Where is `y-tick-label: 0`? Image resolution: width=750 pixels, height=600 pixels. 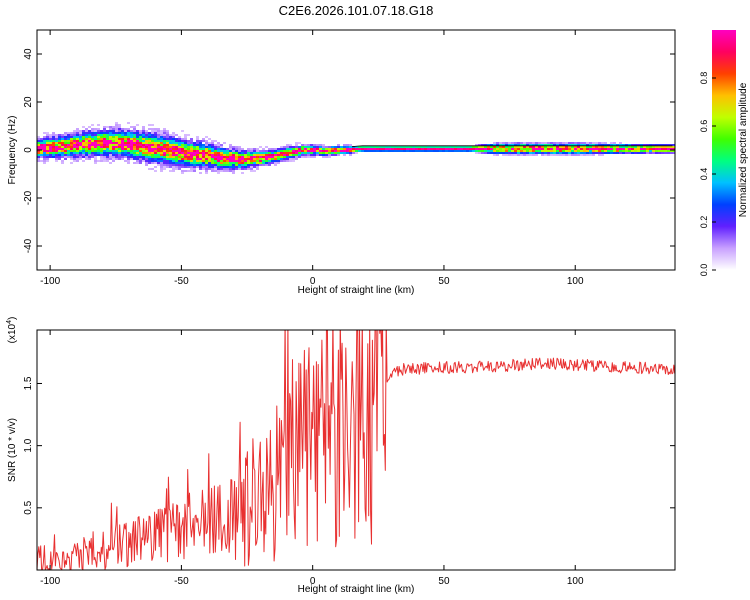 y-tick-label: 0 is located at coordinates (28, 150).